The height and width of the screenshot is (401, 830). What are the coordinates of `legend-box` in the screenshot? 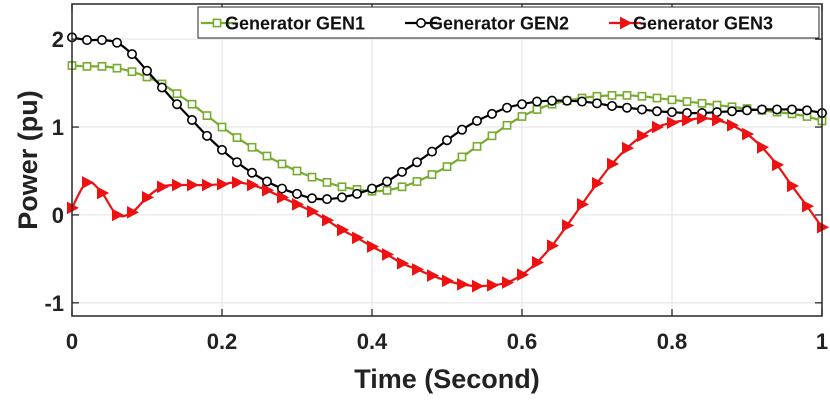 It's located at (508, 22).